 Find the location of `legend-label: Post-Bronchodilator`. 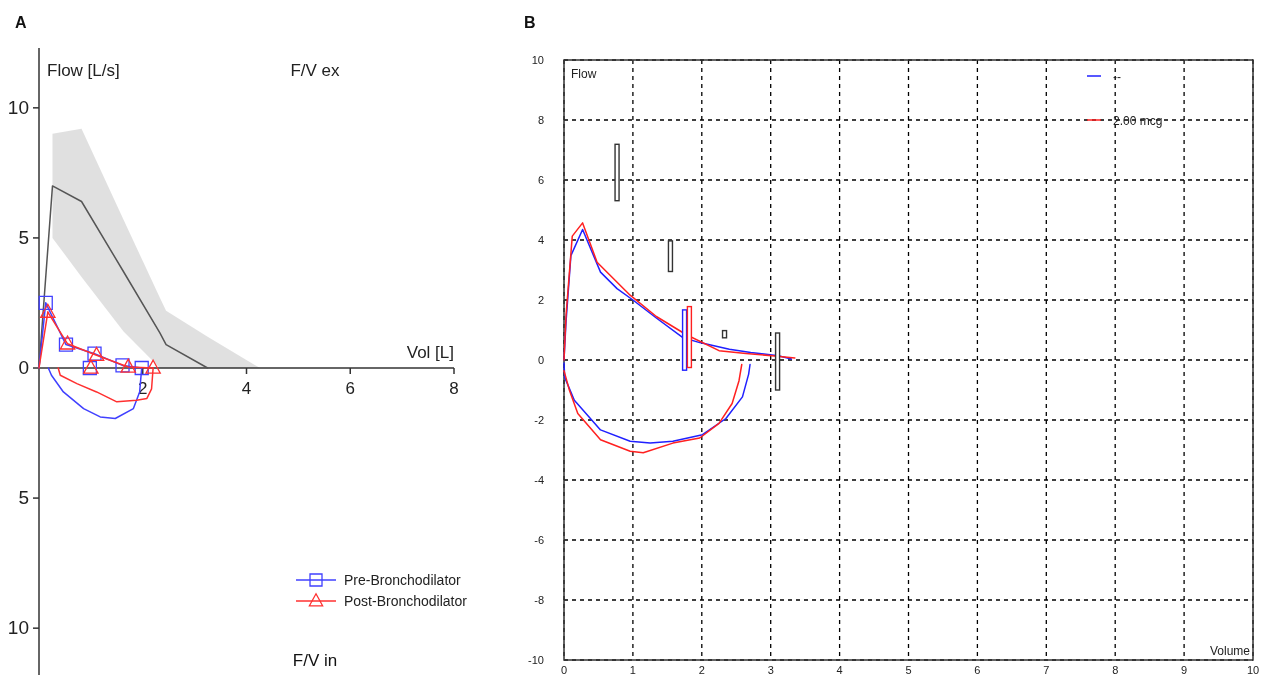

legend-label: Post-Bronchodilator is located at coordinates (406, 601).